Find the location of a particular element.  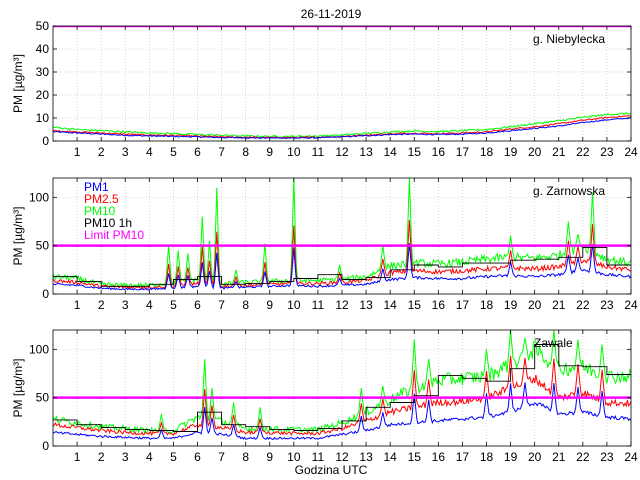

y-tick-label: 10 is located at coordinates (43, 118).